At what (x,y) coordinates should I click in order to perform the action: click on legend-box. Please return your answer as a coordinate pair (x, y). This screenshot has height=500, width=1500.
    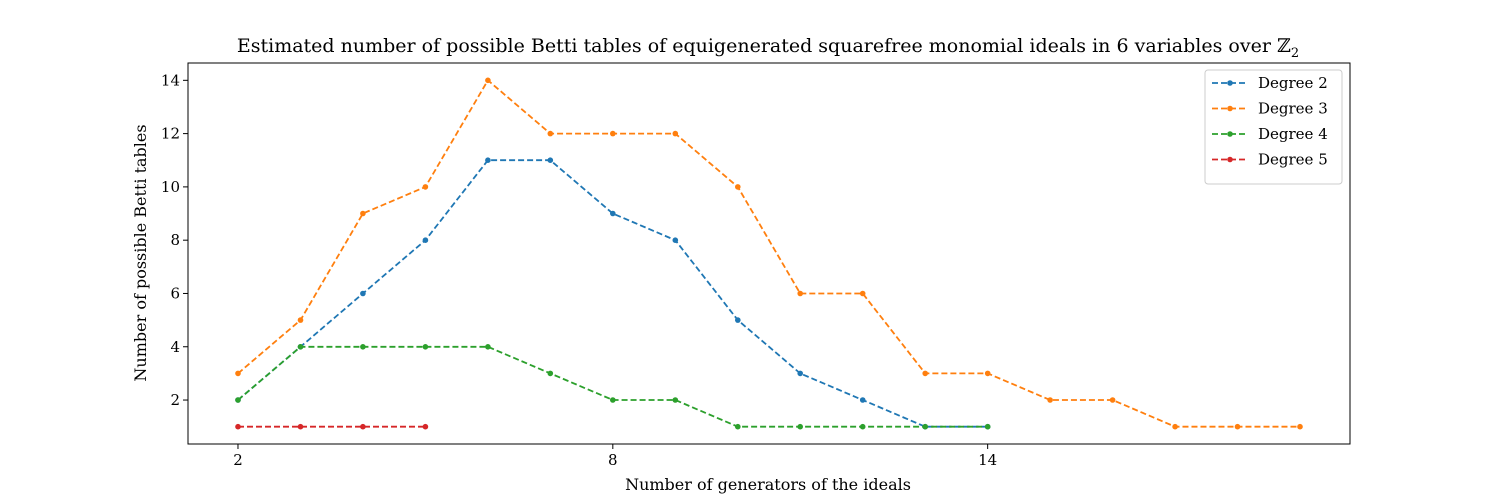
    Looking at the image, I should click on (1273, 127).